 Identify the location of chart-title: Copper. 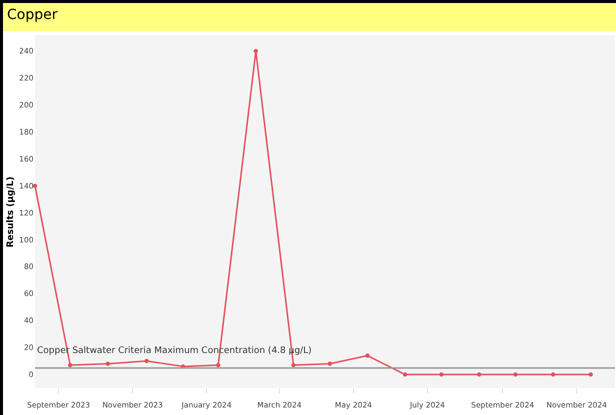
(309, 17).